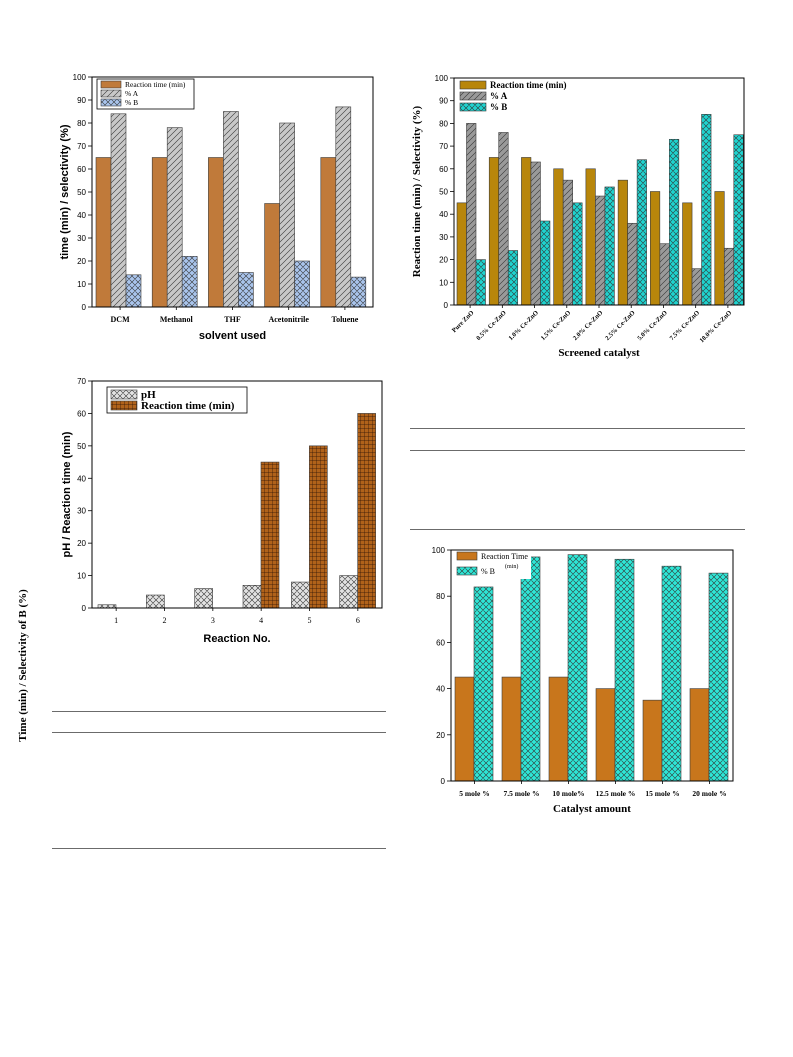 This screenshot has width=793, height=1057. What do you see at coordinates (491, 325) in the screenshot?
I see `x-tick-label: 0.5% Ce-ZnO` at bounding box center [491, 325].